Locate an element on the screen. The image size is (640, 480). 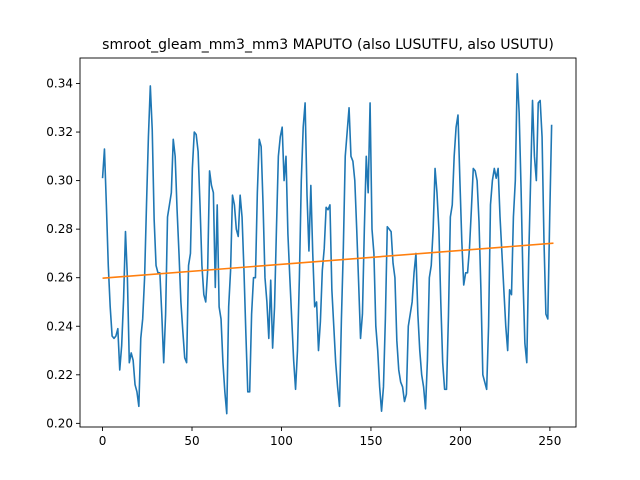
x-tick-label: 200 is located at coordinates (460, 441).